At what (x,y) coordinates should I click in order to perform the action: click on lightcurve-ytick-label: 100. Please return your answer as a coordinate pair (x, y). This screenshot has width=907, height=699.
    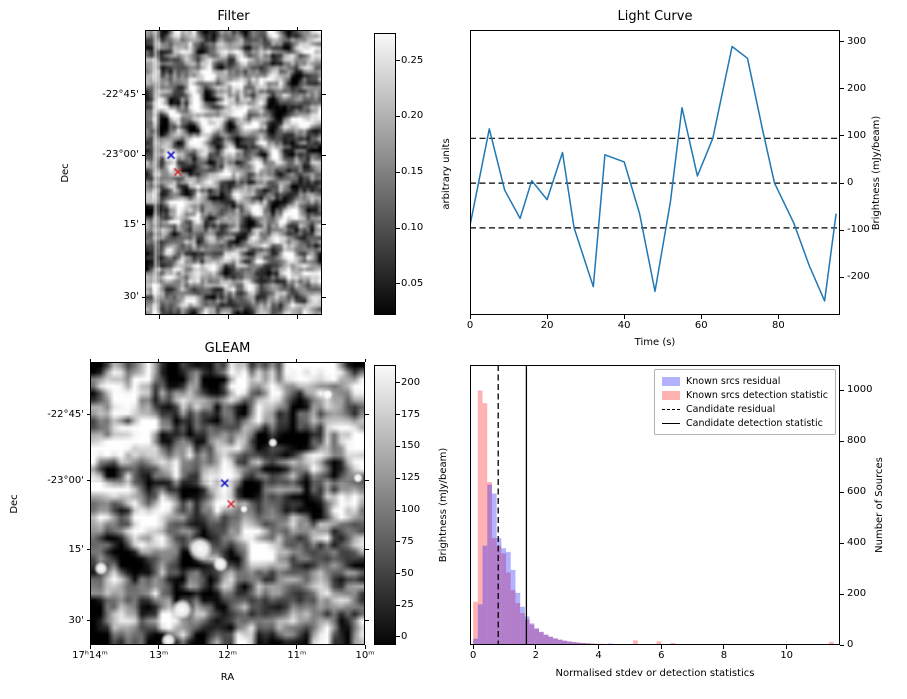
    Looking at the image, I should click on (857, 135).